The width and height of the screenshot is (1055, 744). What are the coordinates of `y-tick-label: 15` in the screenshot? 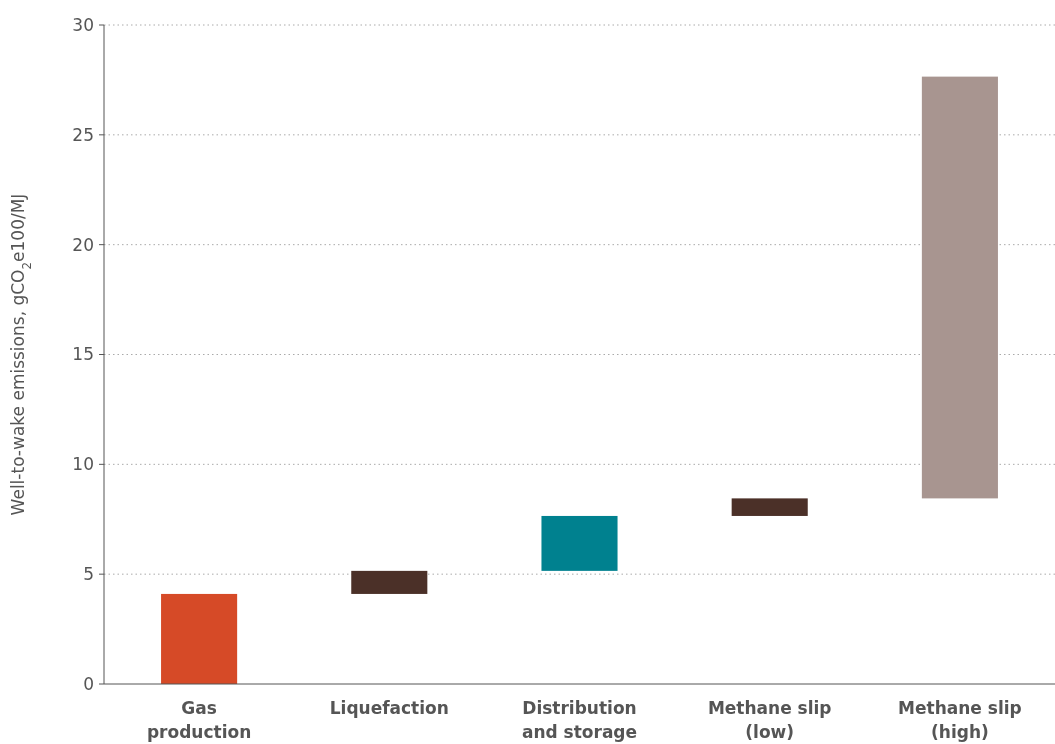 It's located at (83, 354).